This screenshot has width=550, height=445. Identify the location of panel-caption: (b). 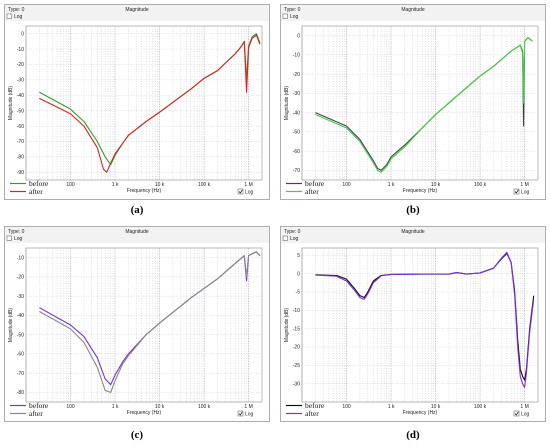
(413, 210).